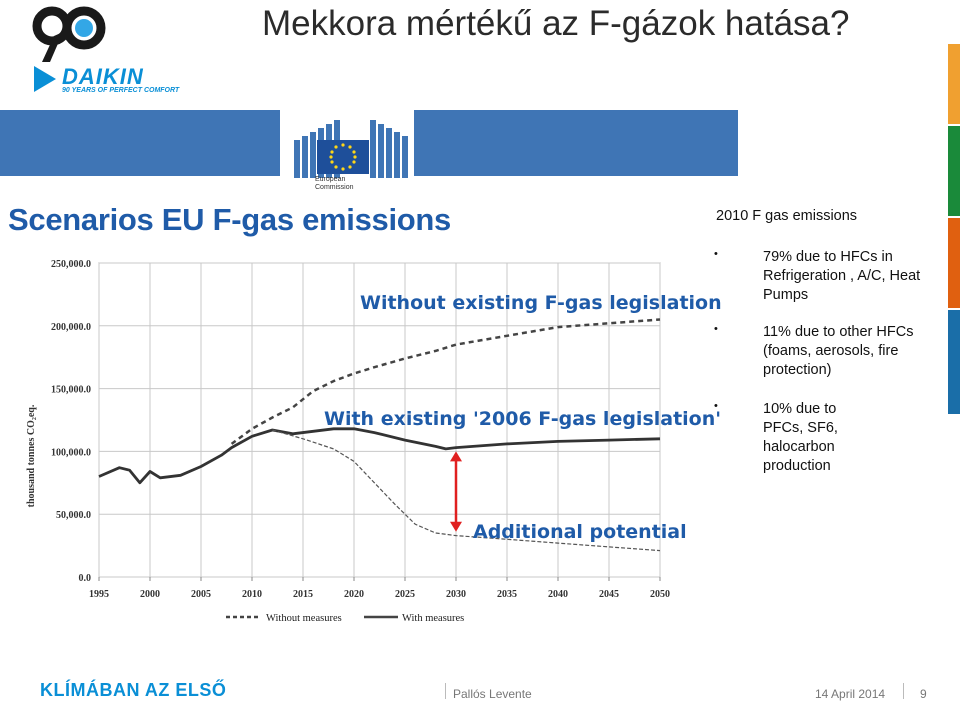  I want to click on x-tick-label: 2050, so click(660, 594).